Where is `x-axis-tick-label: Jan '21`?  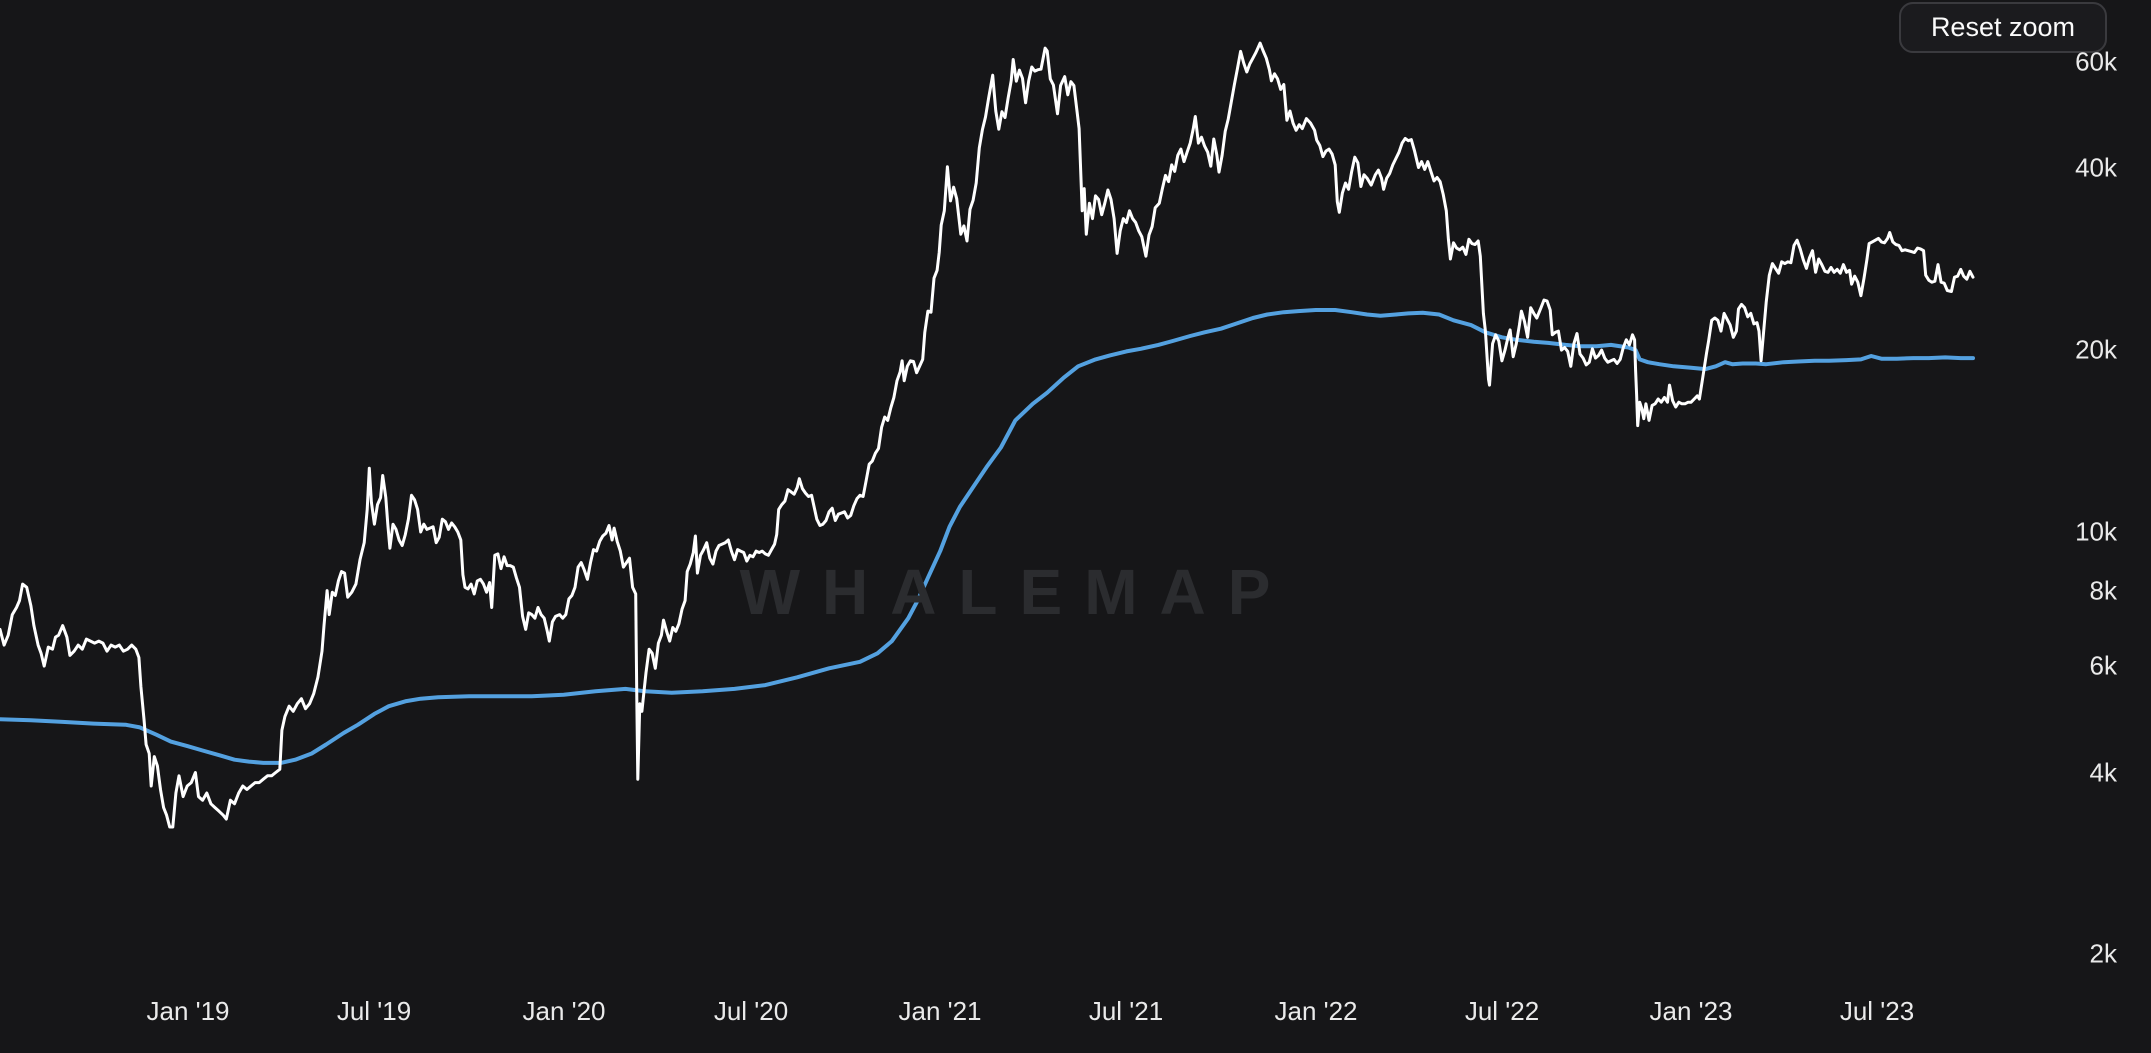
x-axis-tick-label: Jan '21 is located at coordinates (940, 1011).